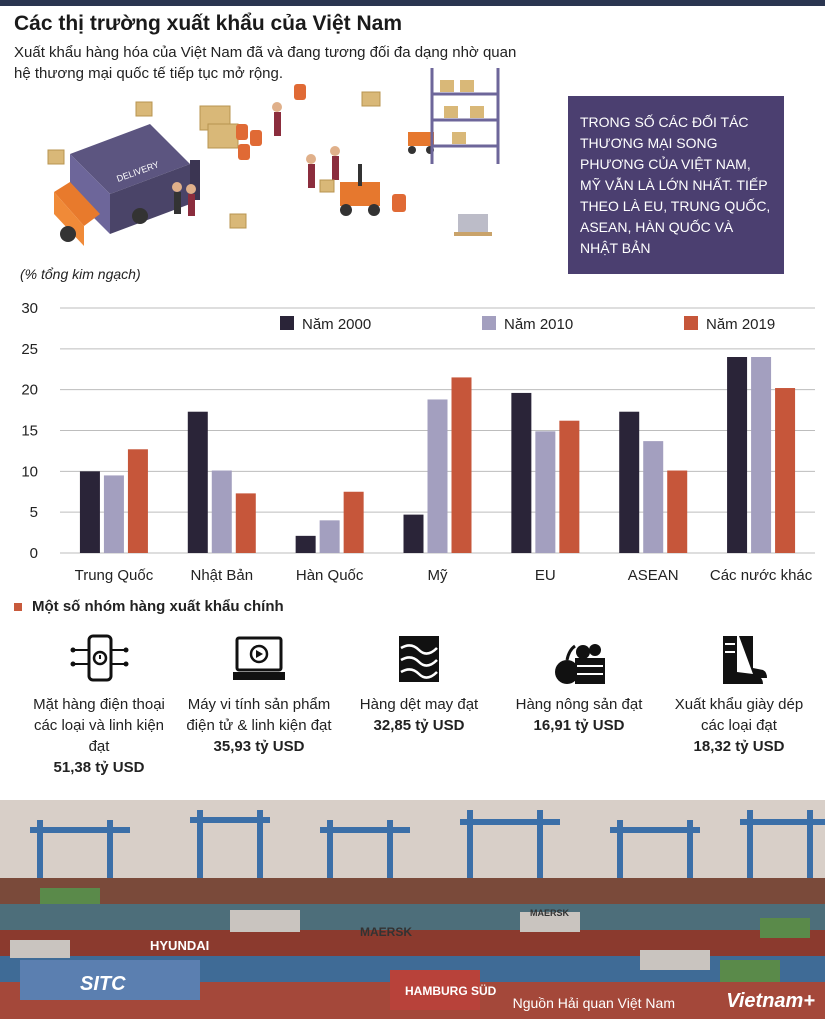 This screenshot has width=825, height=1019. I want to click on textile-icon, so click(419, 659).